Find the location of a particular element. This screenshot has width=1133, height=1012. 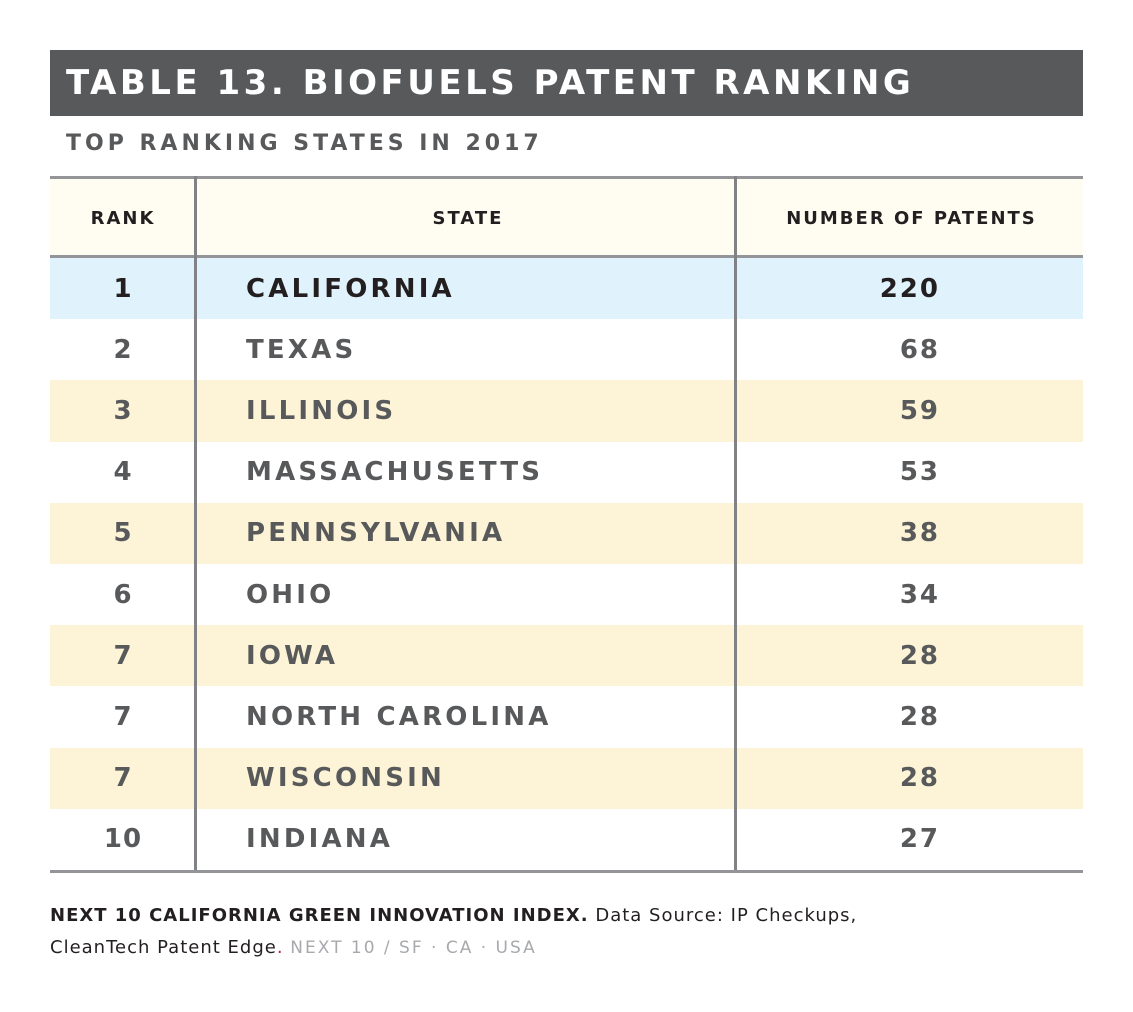

state-cell: PENNSYLVANIA is located at coordinates (376, 533).